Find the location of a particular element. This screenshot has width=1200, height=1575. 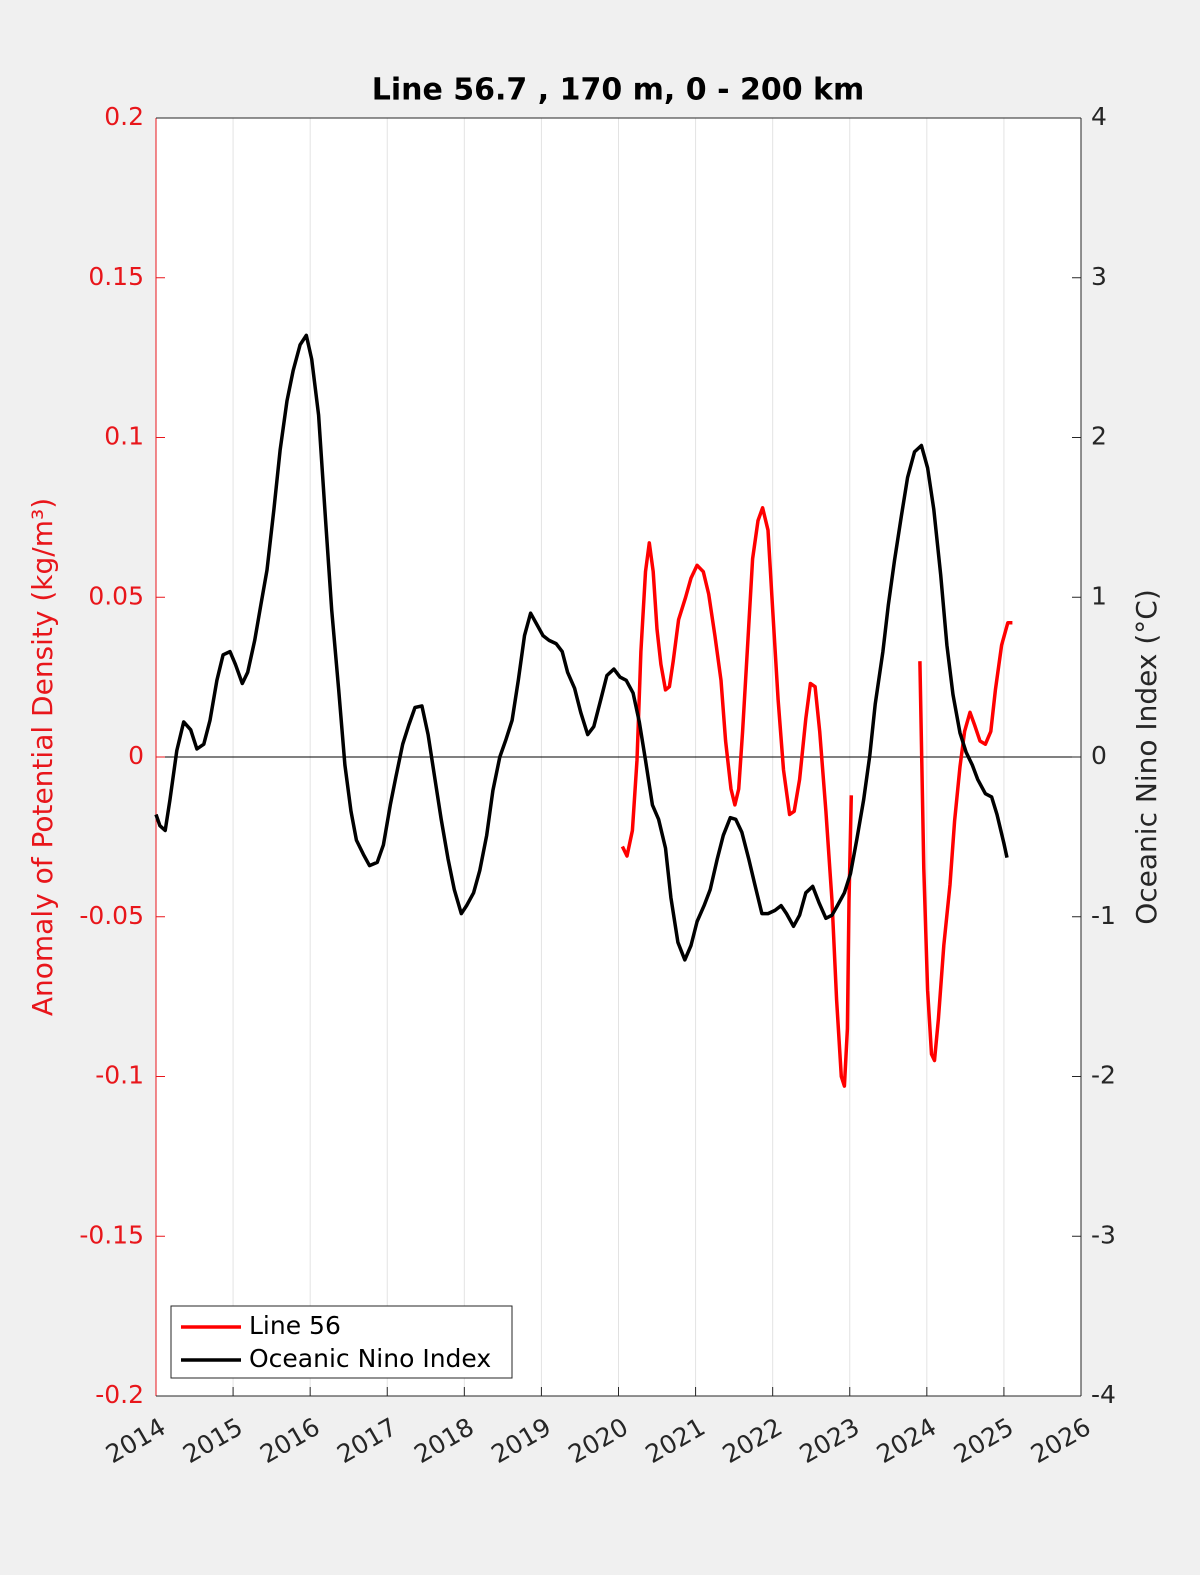

y-tick-label: 0.15 is located at coordinates (116, 276).